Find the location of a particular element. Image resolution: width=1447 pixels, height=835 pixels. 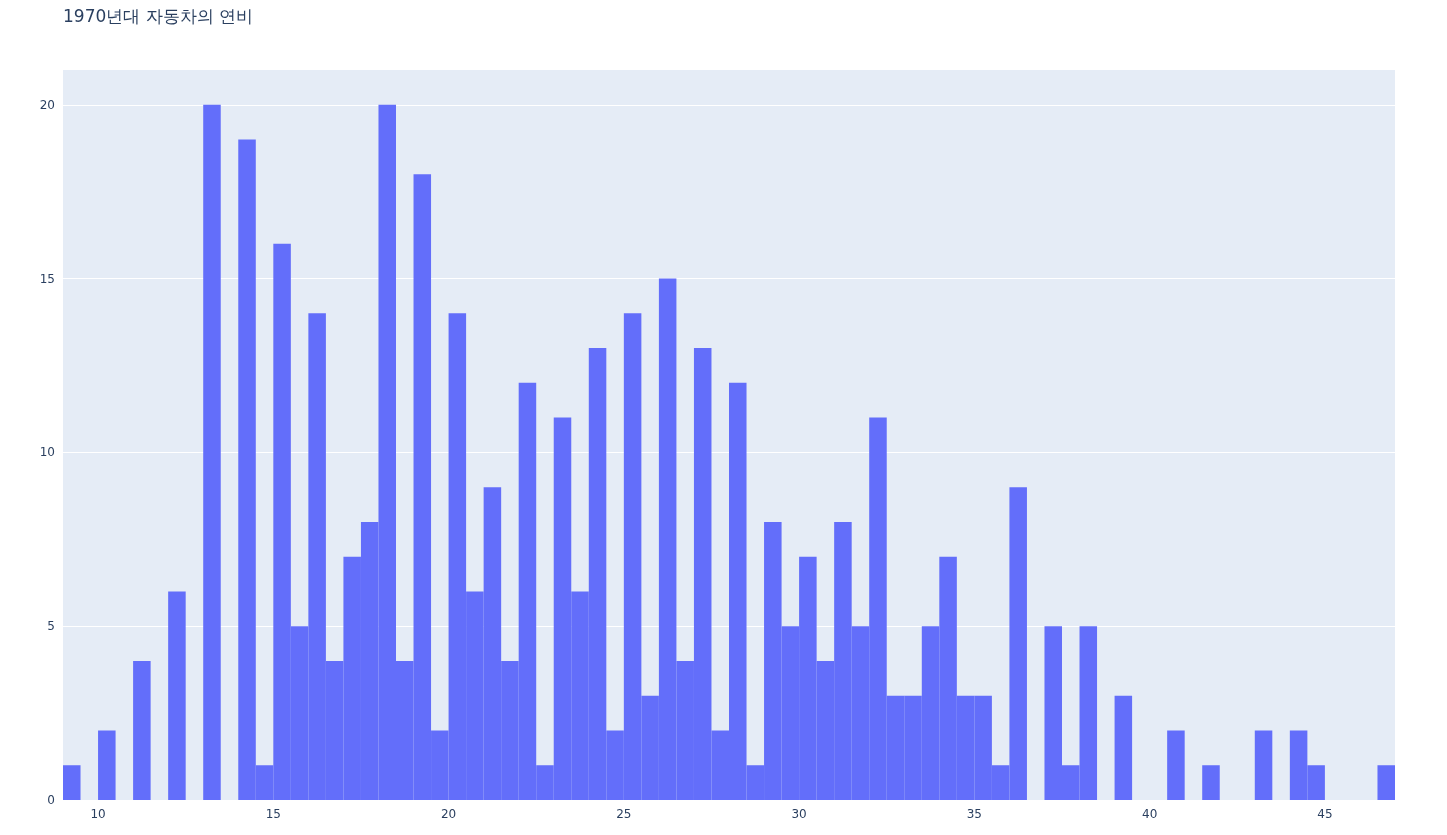

x-tick-label: 10 is located at coordinates (98, 814).